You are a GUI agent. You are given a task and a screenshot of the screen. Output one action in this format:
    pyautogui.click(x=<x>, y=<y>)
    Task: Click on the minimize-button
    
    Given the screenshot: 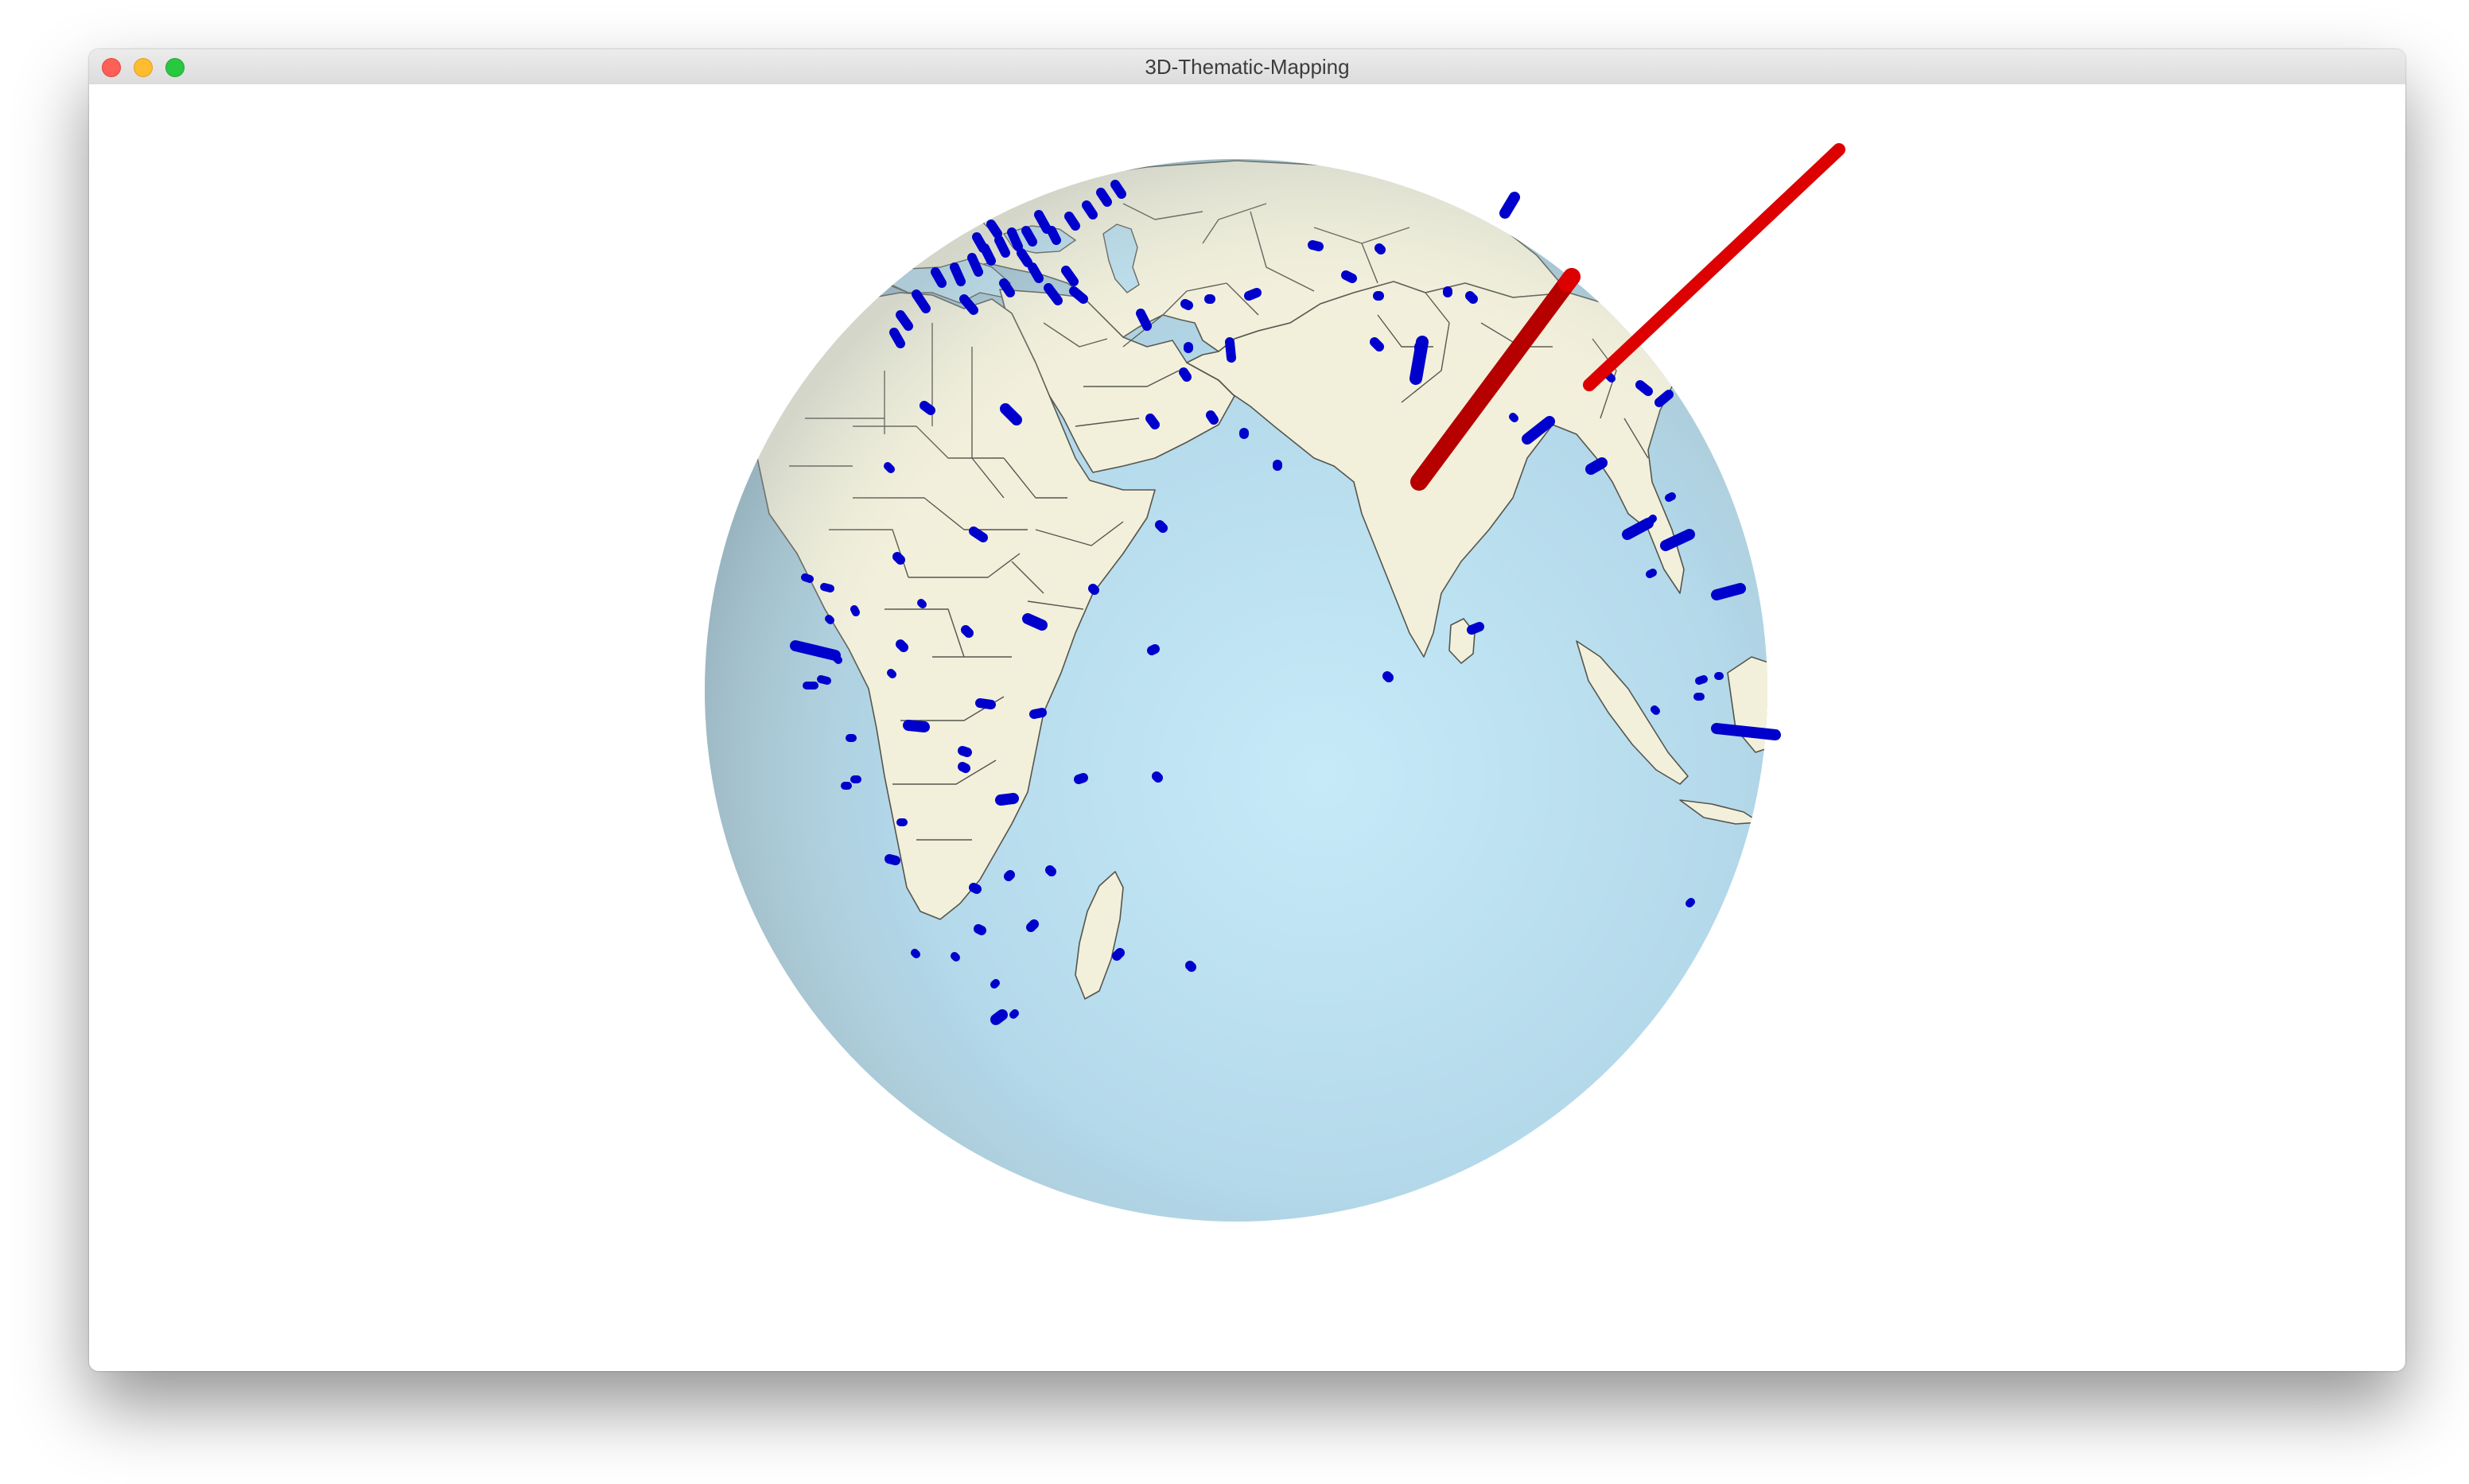 What is the action you would take?
    pyautogui.click(x=143, y=67)
    